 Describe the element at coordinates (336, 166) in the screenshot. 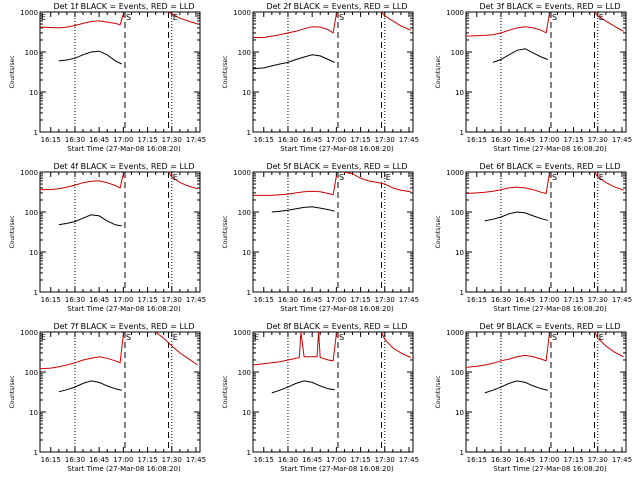

I see `chart-title: Det 5f BLACK = Events, RED = LLD` at that location.